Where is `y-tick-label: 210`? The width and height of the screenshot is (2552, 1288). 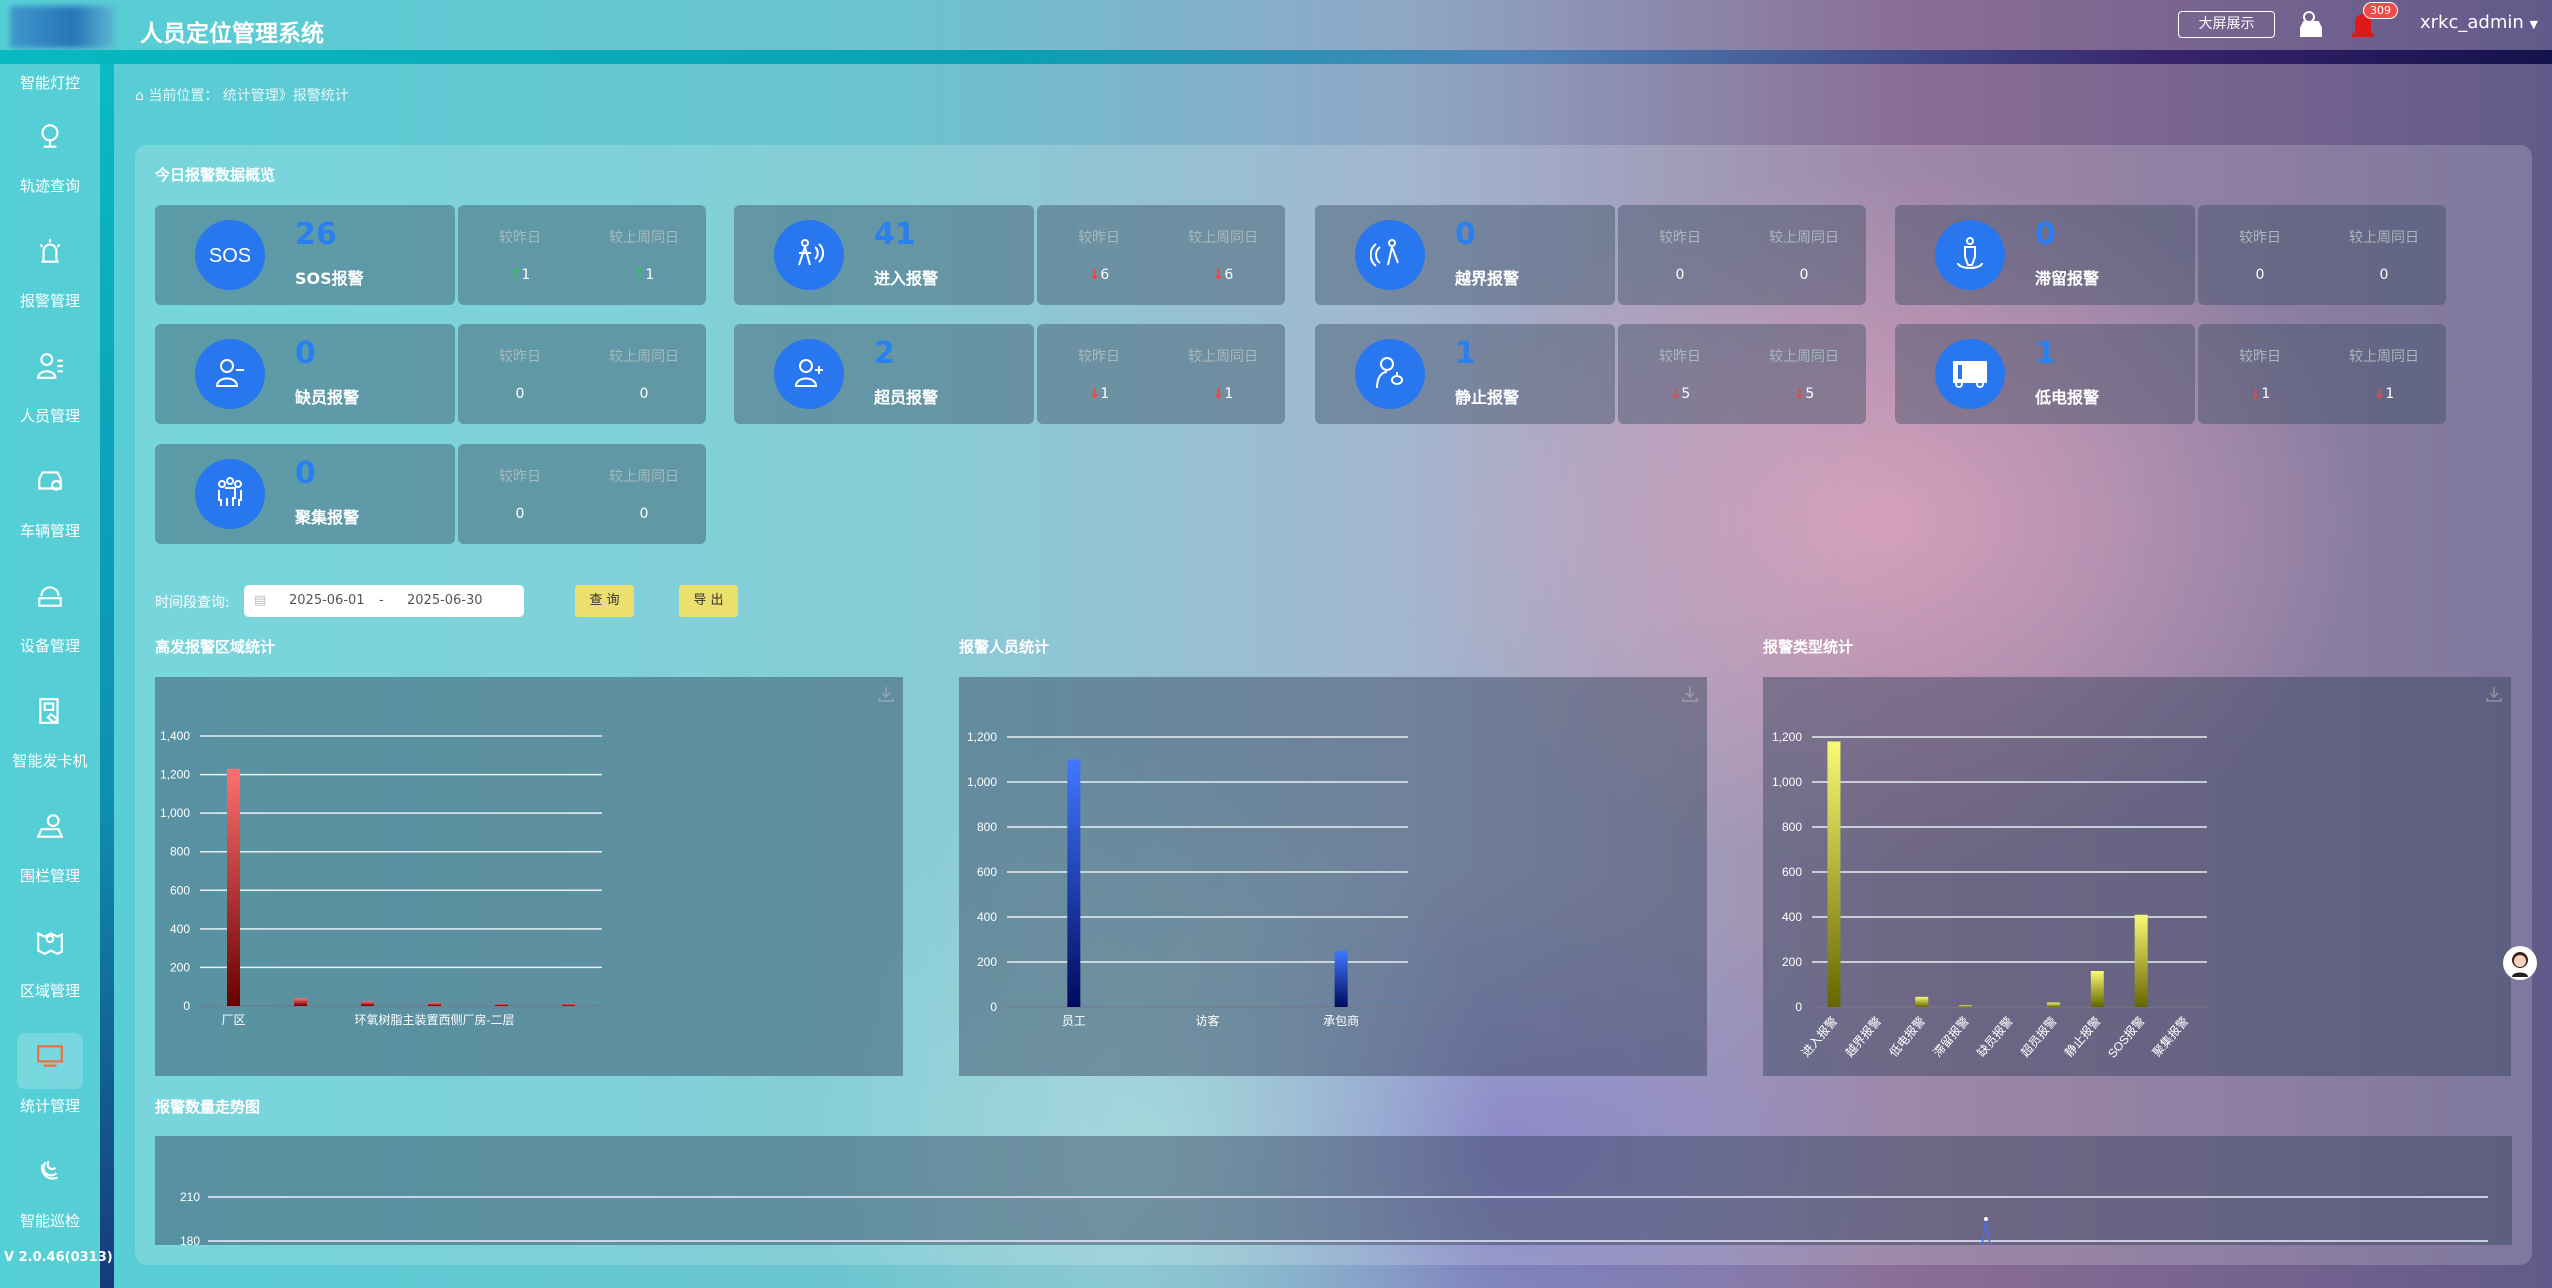 y-tick-label: 210 is located at coordinates (190, 1197).